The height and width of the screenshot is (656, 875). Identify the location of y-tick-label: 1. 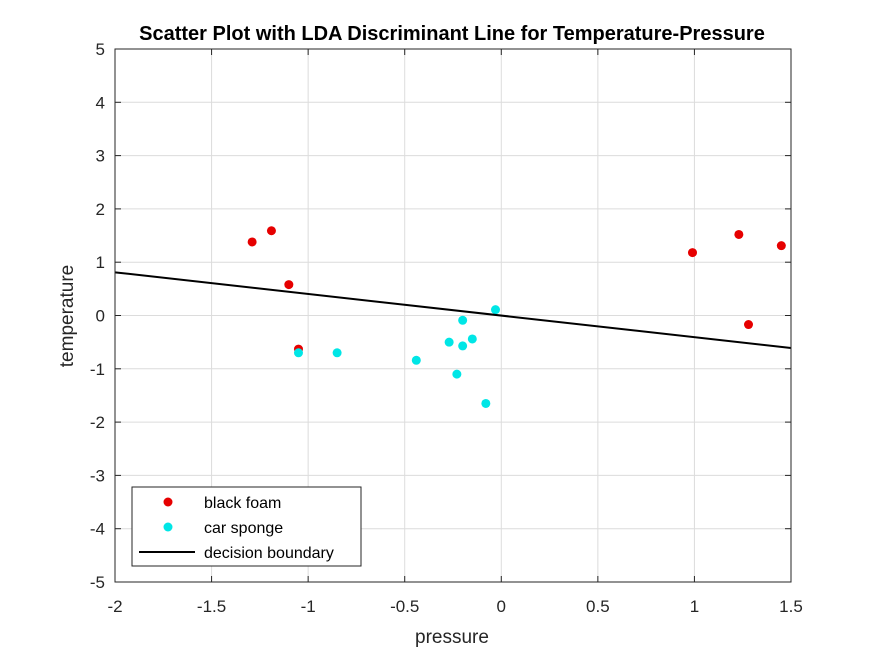
(100, 262).